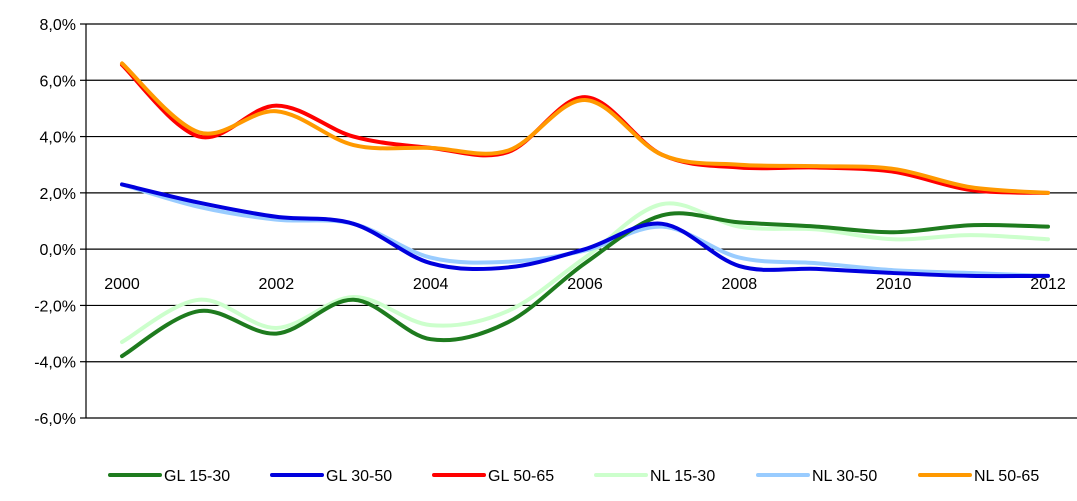  I want to click on x-tick-label: 2006, so click(585, 284).